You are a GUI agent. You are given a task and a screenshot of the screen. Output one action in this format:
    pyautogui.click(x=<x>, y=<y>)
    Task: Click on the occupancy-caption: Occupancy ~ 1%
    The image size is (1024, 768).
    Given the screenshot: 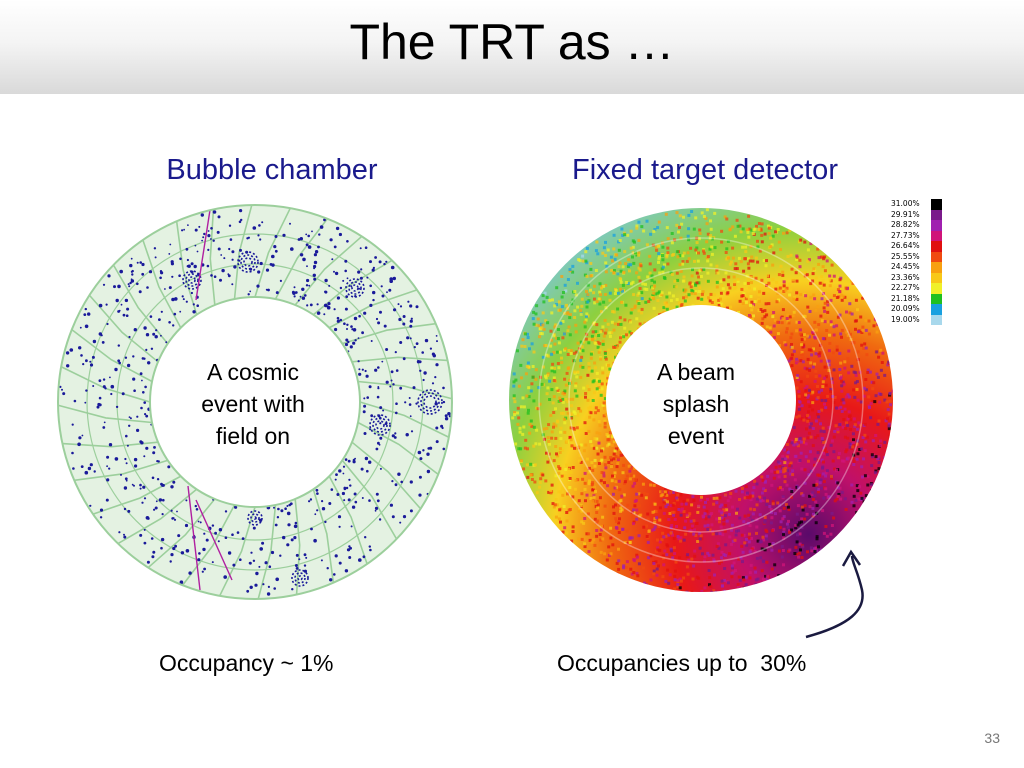 What is the action you would take?
    pyautogui.click(x=246, y=663)
    